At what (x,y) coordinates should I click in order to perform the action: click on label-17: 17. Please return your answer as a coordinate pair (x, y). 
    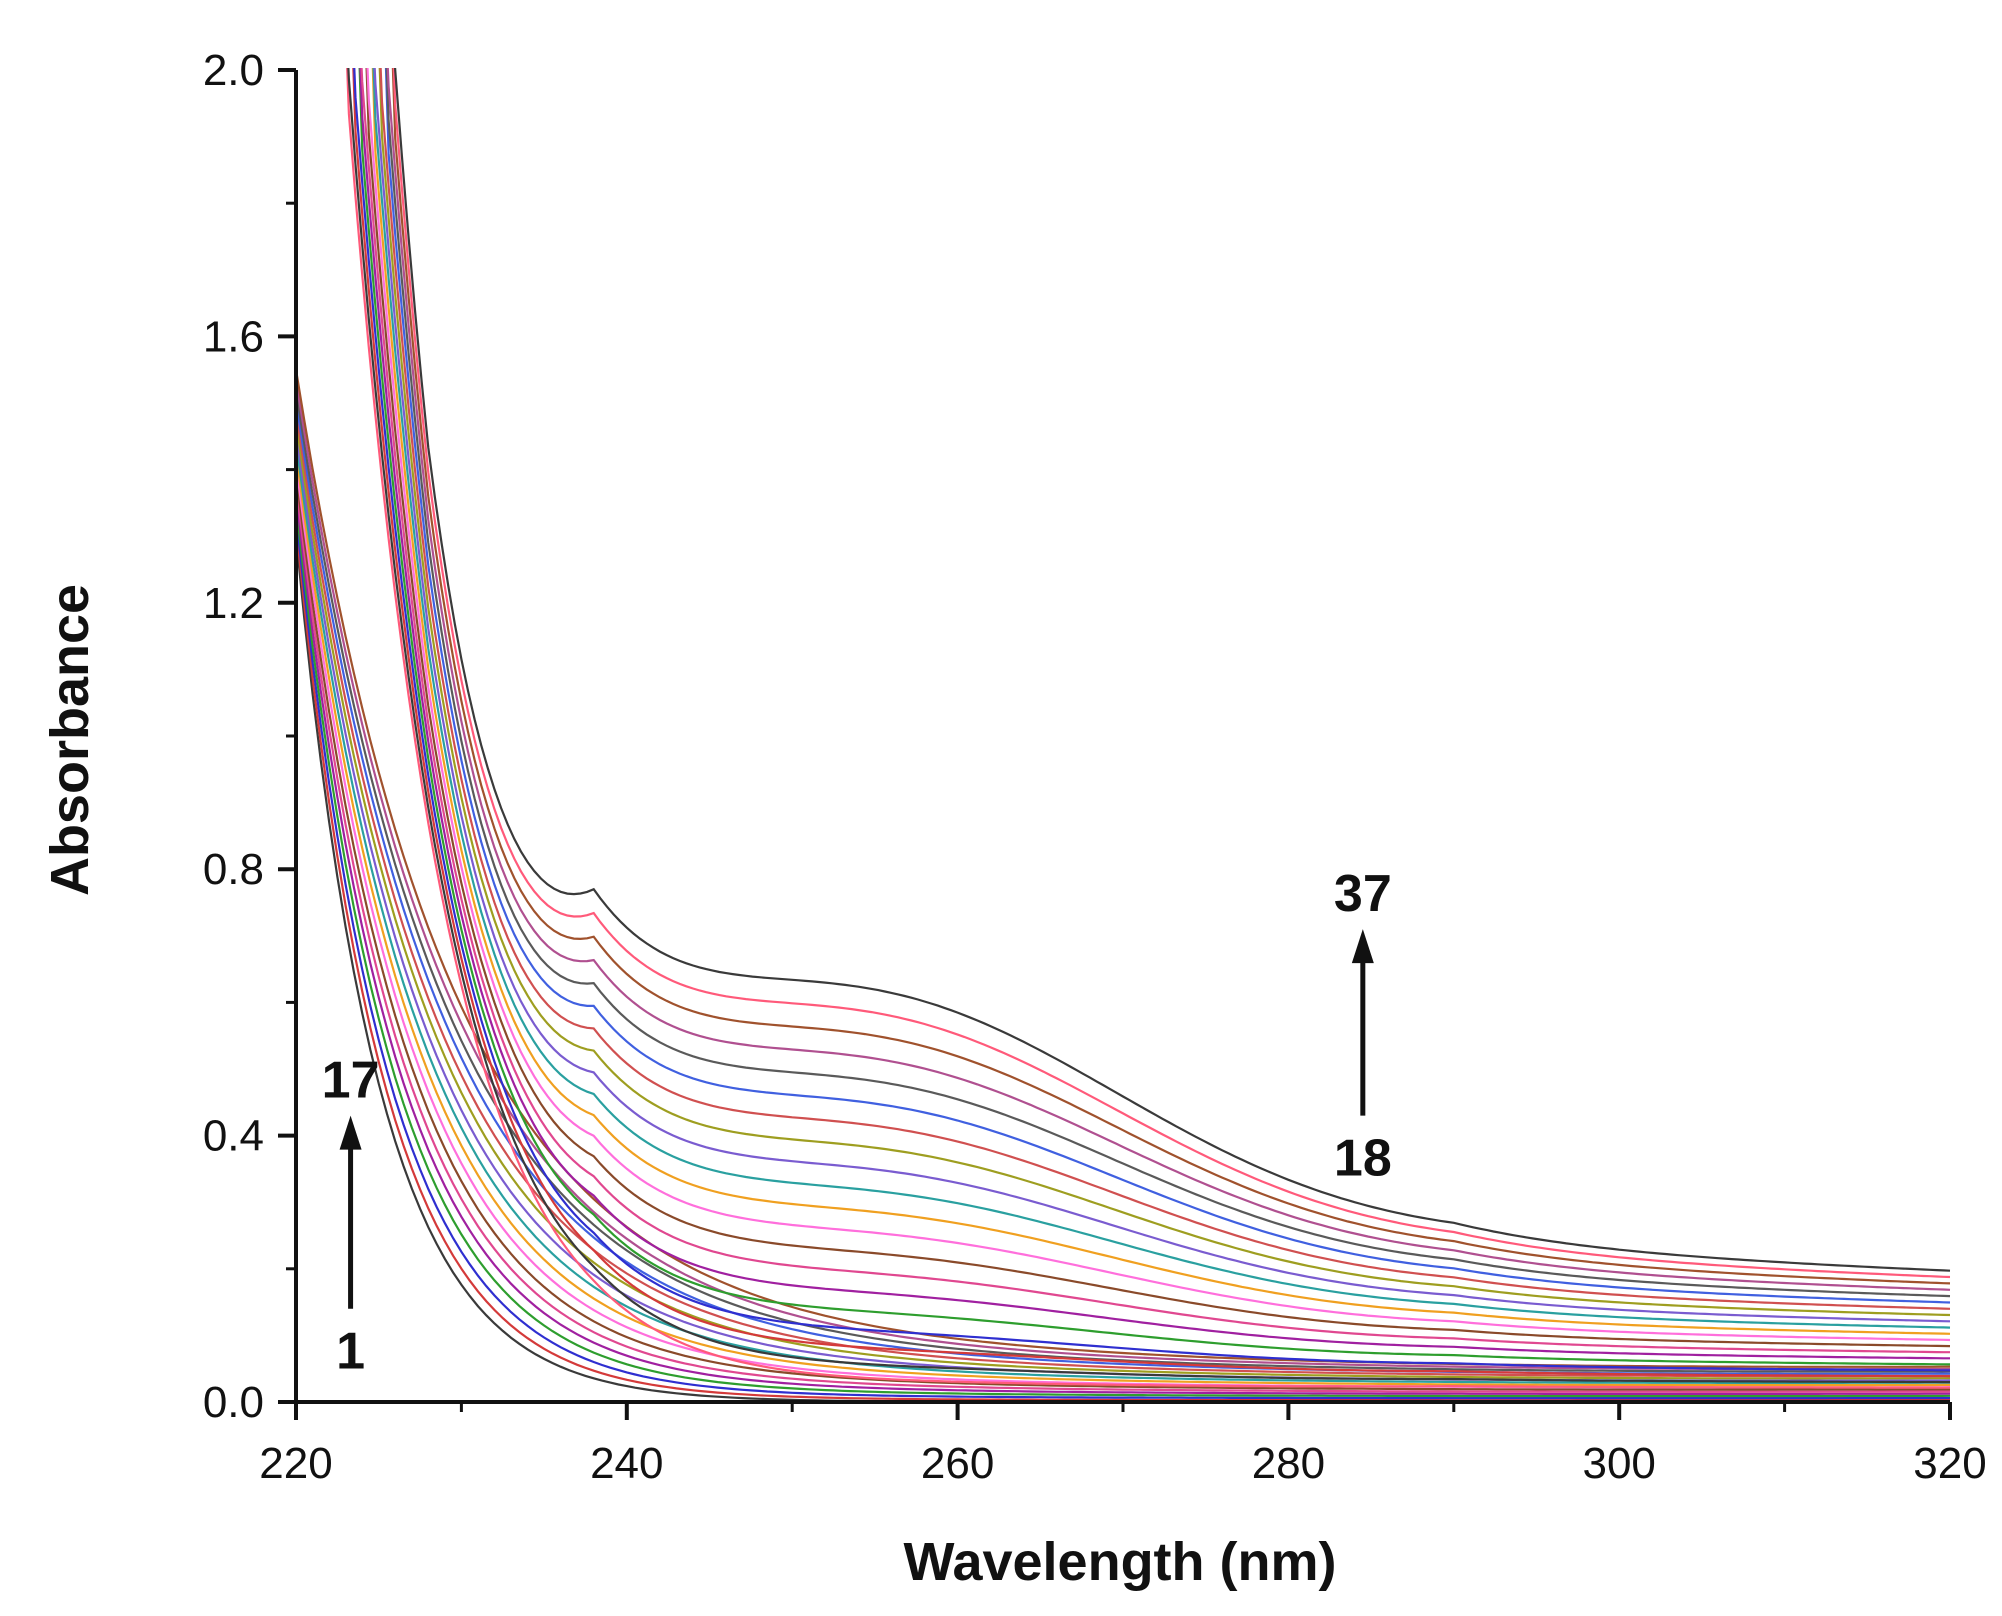
    Looking at the image, I should click on (351, 1081).